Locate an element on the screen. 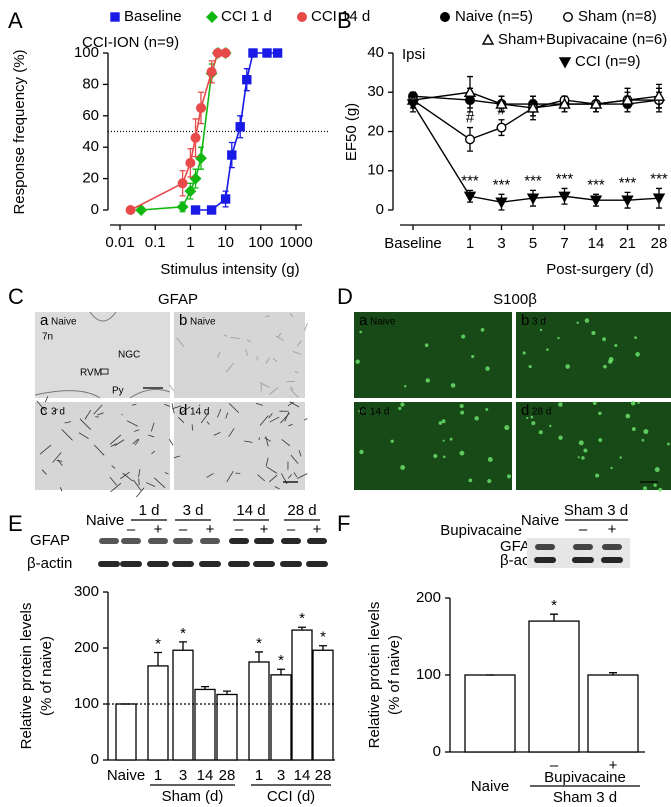 This screenshot has height=807, width=671. panel-letter: D is located at coordinates (345, 296).